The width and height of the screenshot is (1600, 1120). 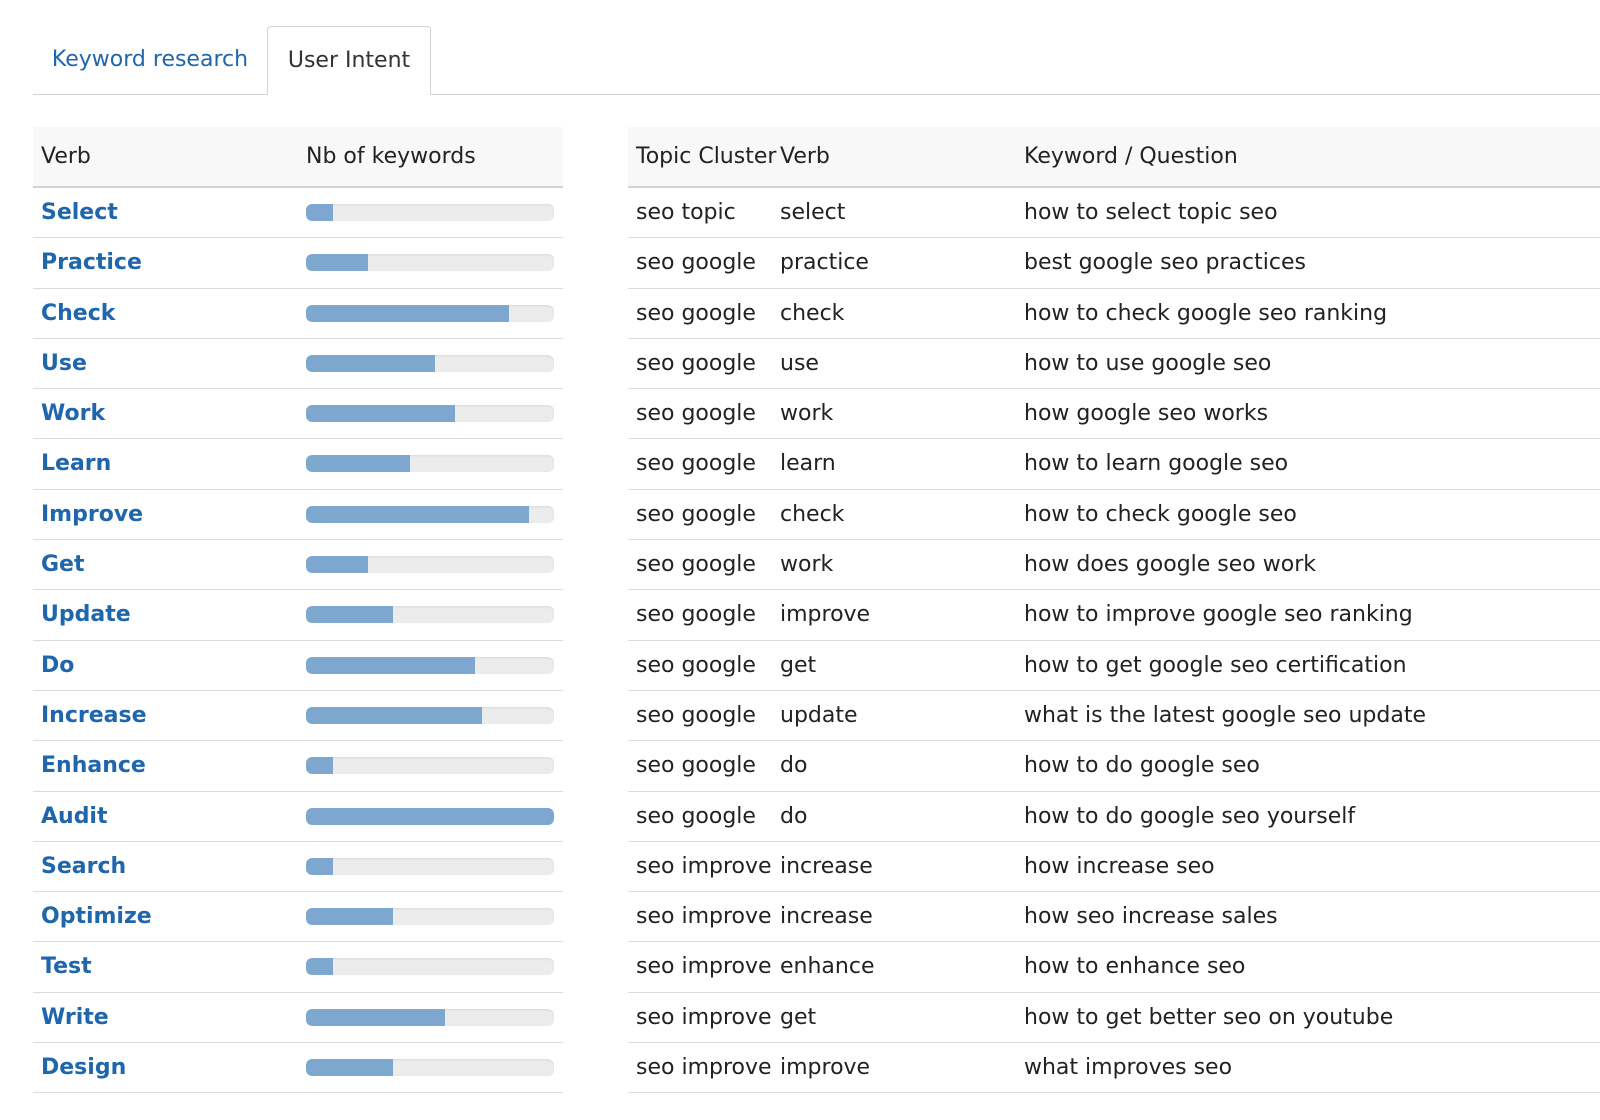 What do you see at coordinates (298, 314) in the screenshot?
I see `table-row: Check` at bounding box center [298, 314].